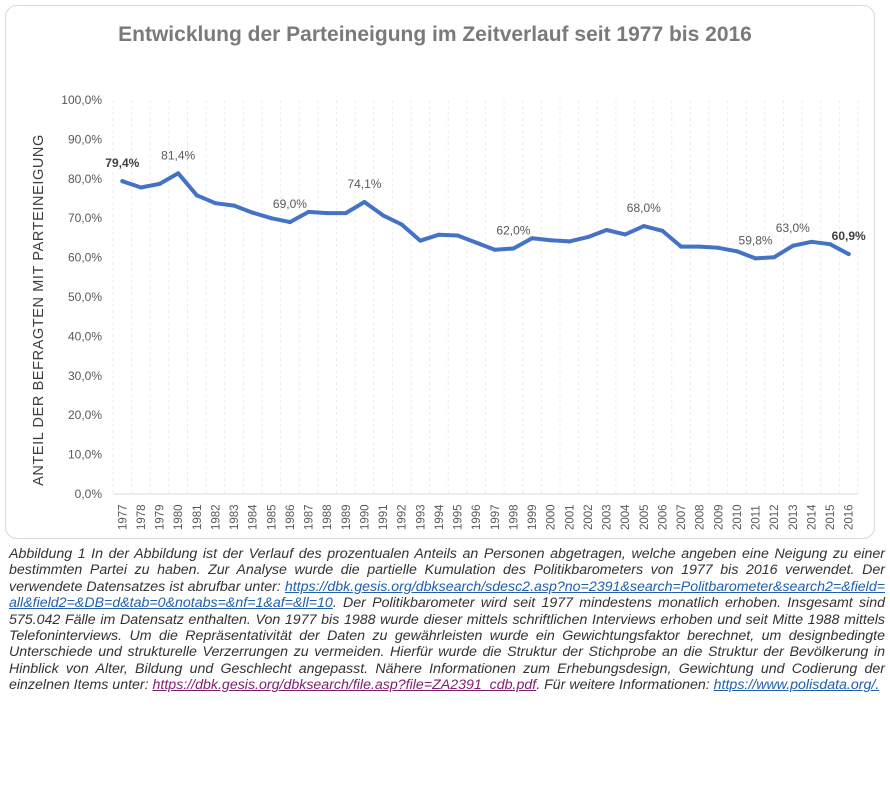 This screenshot has width=890, height=791. Describe the element at coordinates (123, 517) in the screenshot. I see `x-tick-label: 1977` at that location.